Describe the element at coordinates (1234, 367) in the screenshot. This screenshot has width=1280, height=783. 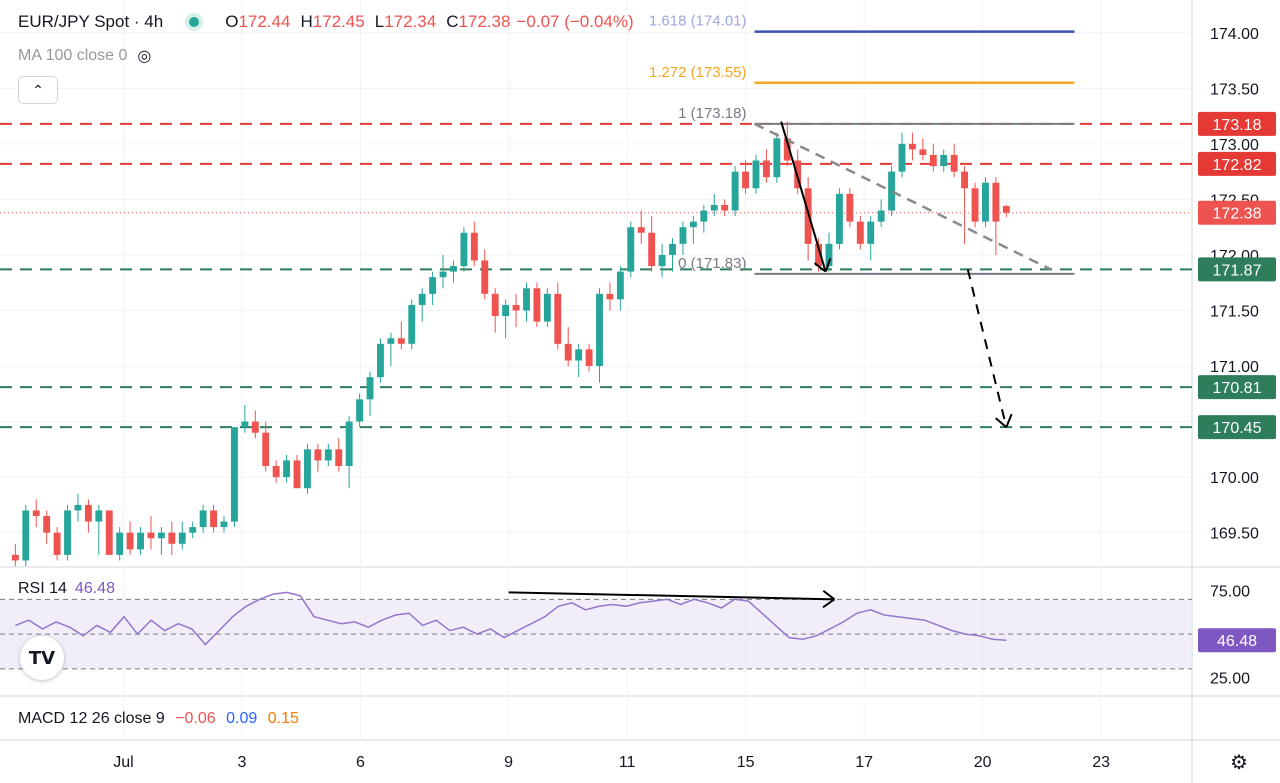
I see `y-tick-label: 171.00` at that location.